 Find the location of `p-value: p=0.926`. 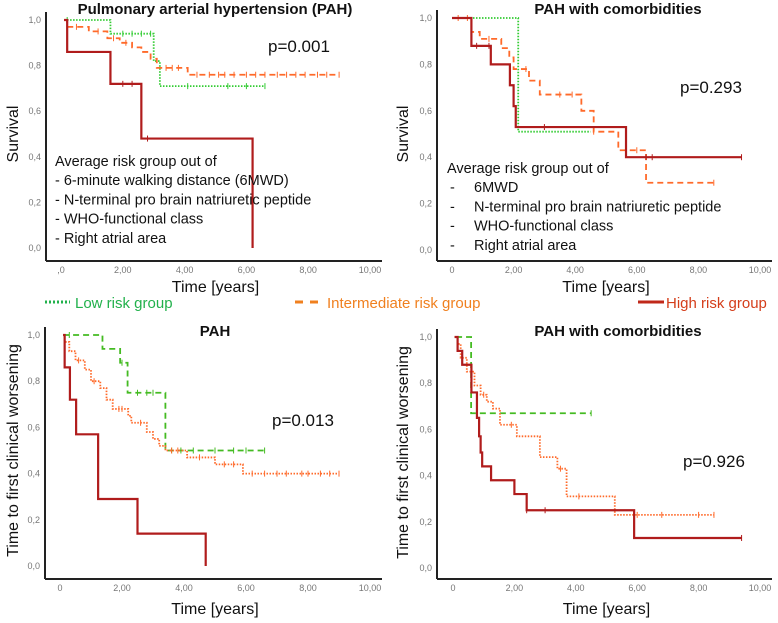

p-value: p=0.926 is located at coordinates (714, 461).